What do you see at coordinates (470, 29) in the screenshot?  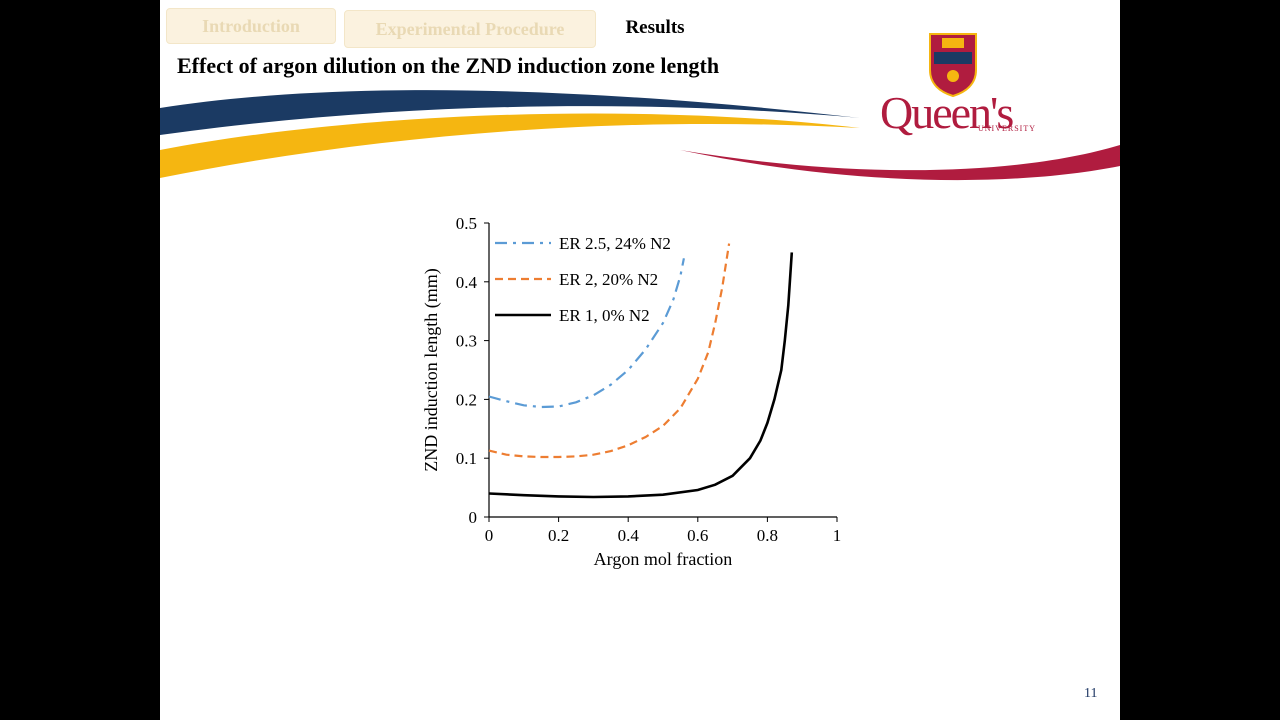 I see `tab-experimental-procedure: Experimental Procedure` at bounding box center [470, 29].